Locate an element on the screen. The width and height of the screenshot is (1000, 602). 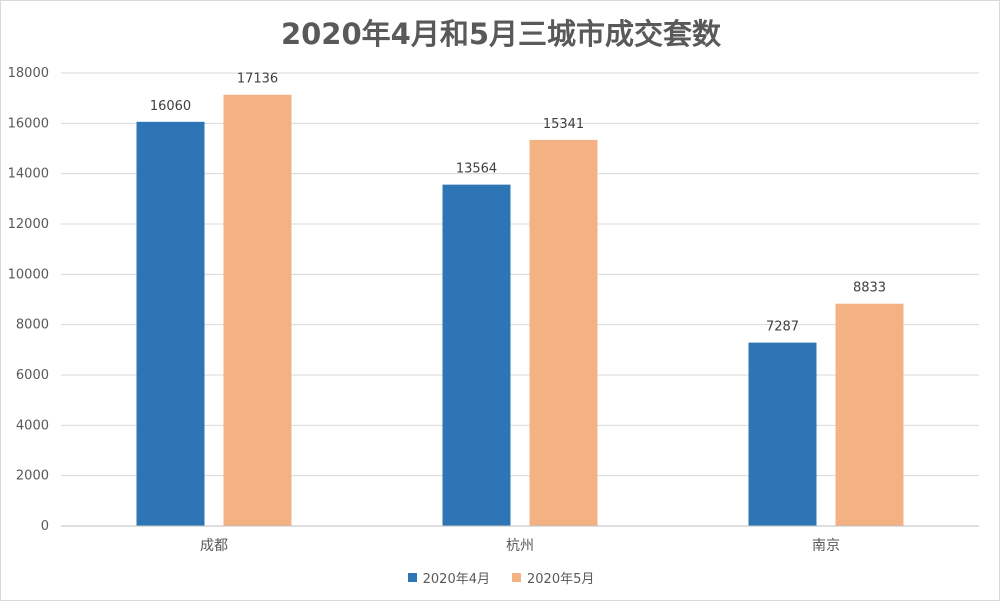
data-label: 7287 is located at coordinates (782, 327).